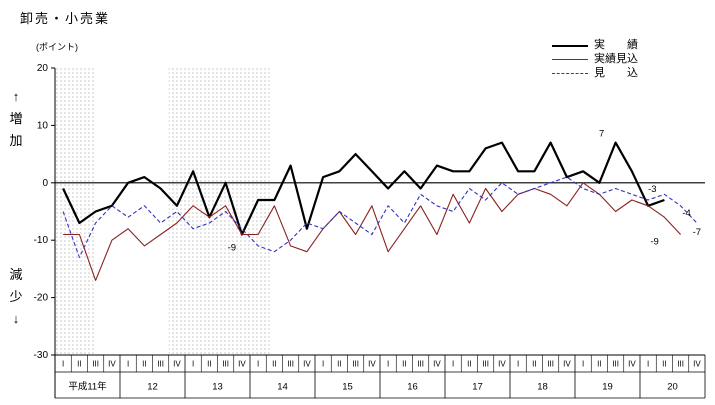 This screenshot has width=715, height=405. What do you see at coordinates (65, 18) in the screenshot?
I see `chart-title: 卸売・小売業` at bounding box center [65, 18].